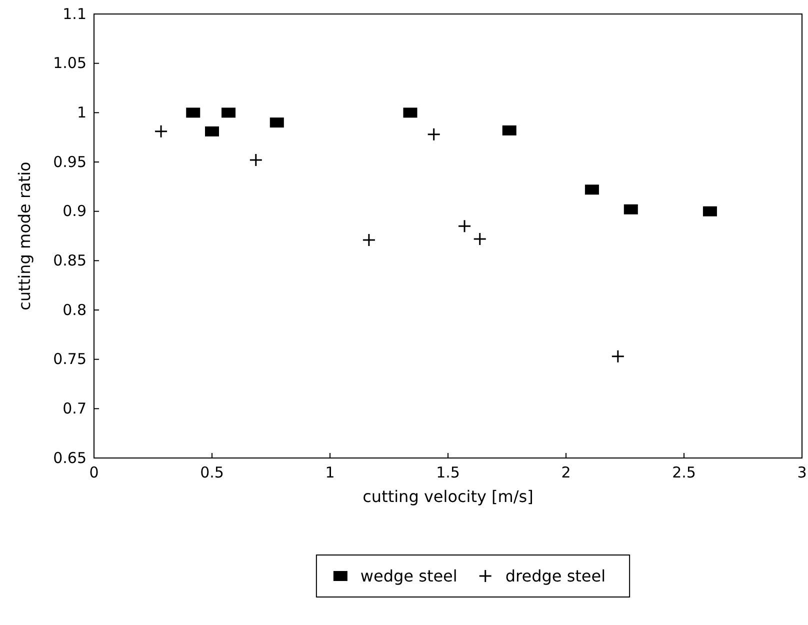 This screenshot has height=625, width=808. What do you see at coordinates (74, 309) in the screenshot?
I see `y-tick-label: 0.8` at bounding box center [74, 309].